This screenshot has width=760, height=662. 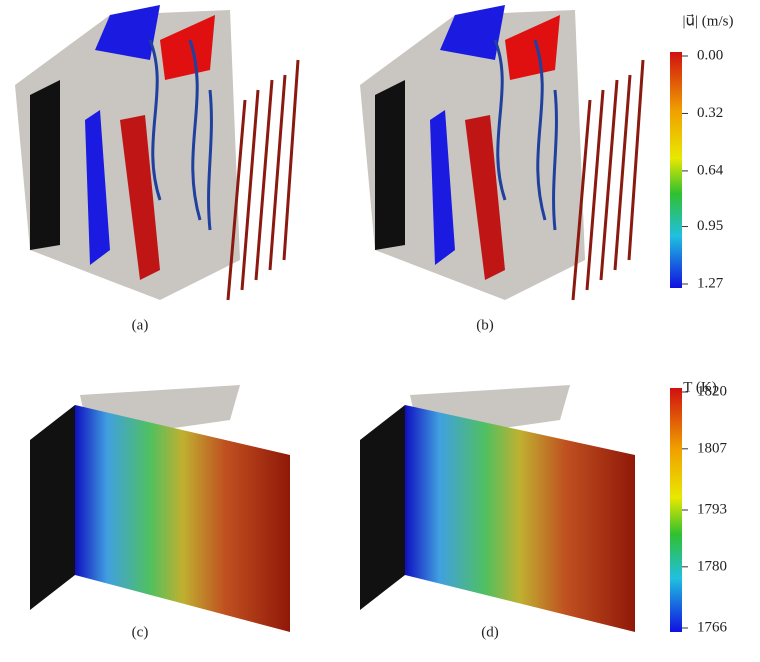 I want to click on colorbar-tick-label: 1820, so click(x=712, y=391).